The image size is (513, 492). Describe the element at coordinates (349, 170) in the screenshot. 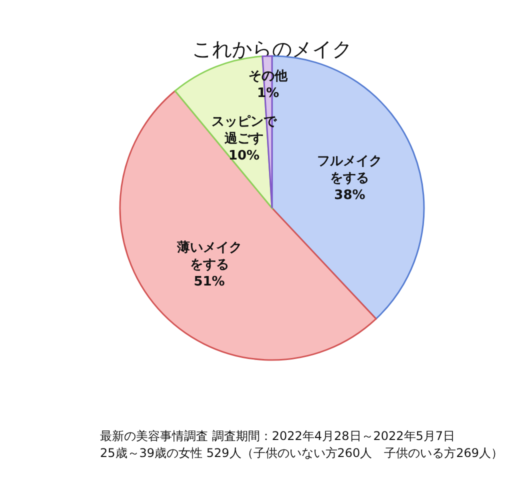

I see `slice-label: フルメイクをする` at that location.